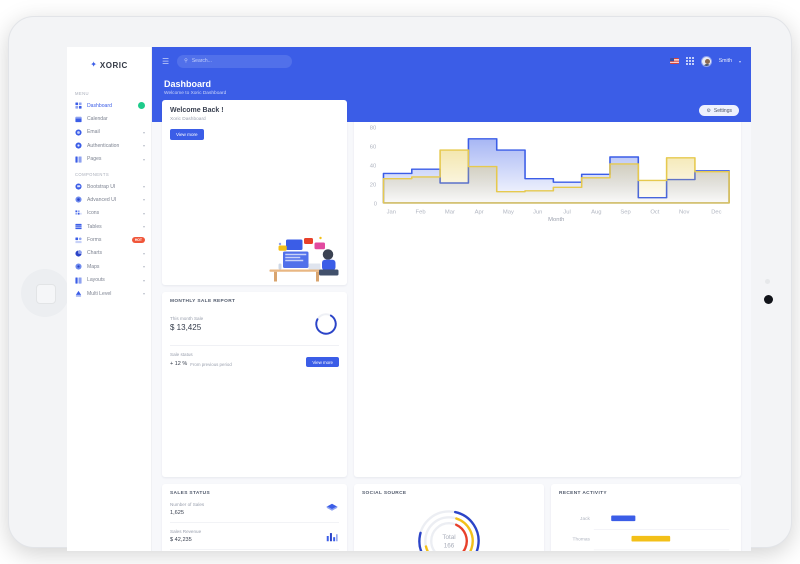  I want to click on svg-text: Feb, so click(421, 213).